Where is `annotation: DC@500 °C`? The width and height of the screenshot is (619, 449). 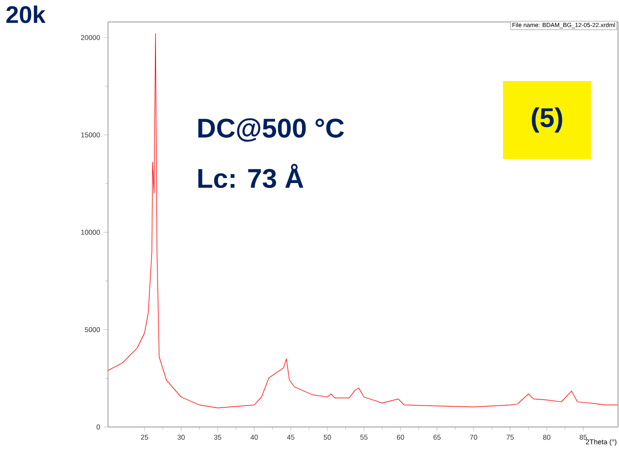 annotation: DC@500 °C is located at coordinates (271, 130).